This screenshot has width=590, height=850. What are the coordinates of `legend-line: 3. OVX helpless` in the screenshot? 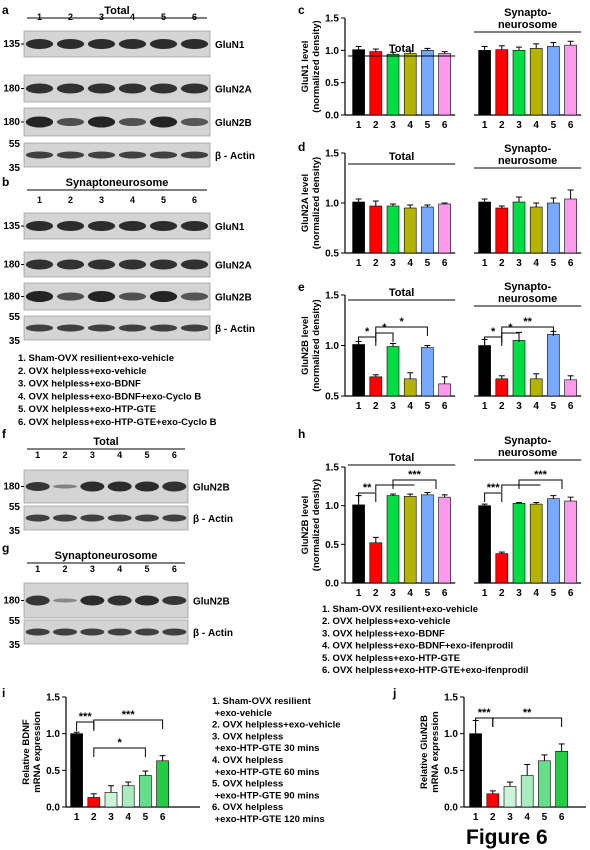 It's located at (247, 736).